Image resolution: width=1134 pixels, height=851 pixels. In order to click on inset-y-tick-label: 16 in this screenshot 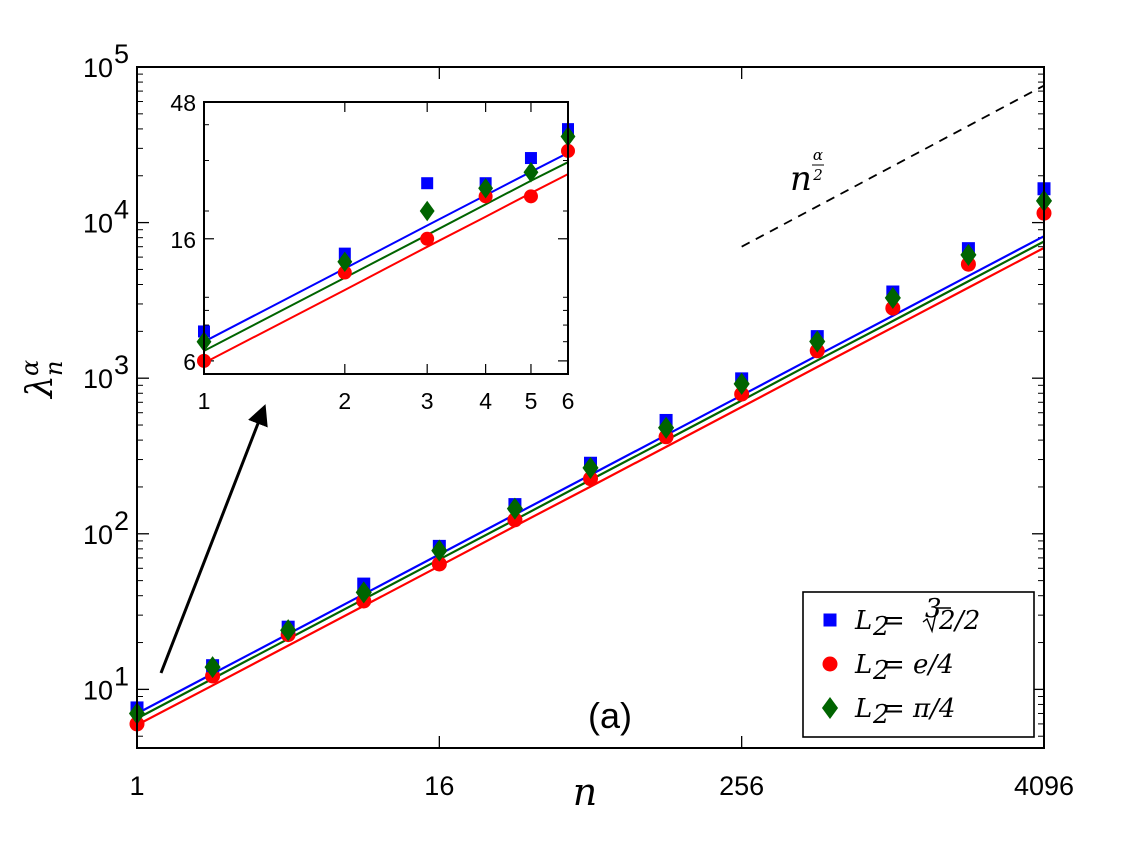, I will do `click(183, 240)`.